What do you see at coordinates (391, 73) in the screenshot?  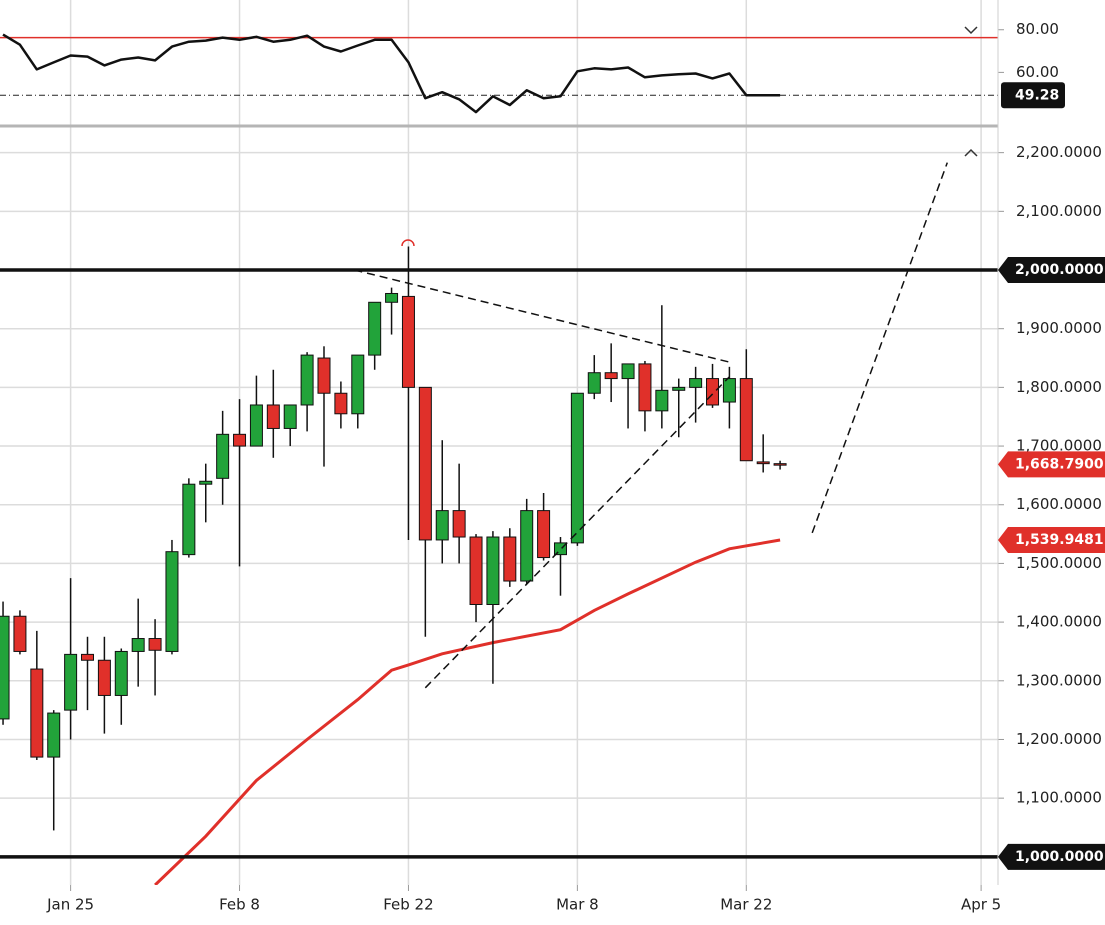 I see `rsi-line` at bounding box center [391, 73].